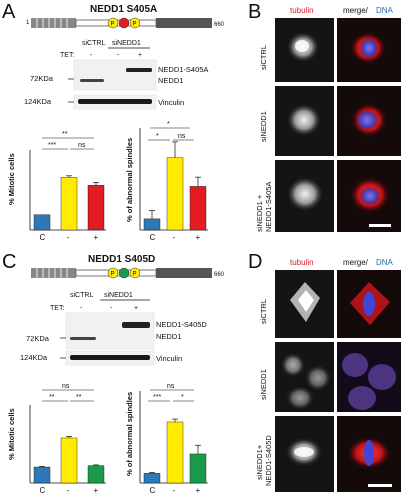 The image size is (410, 499). What do you see at coordinates (67, 196) in the screenshot?
I see `bar-chart-mitotic-a: C - +` at bounding box center [67, 196].